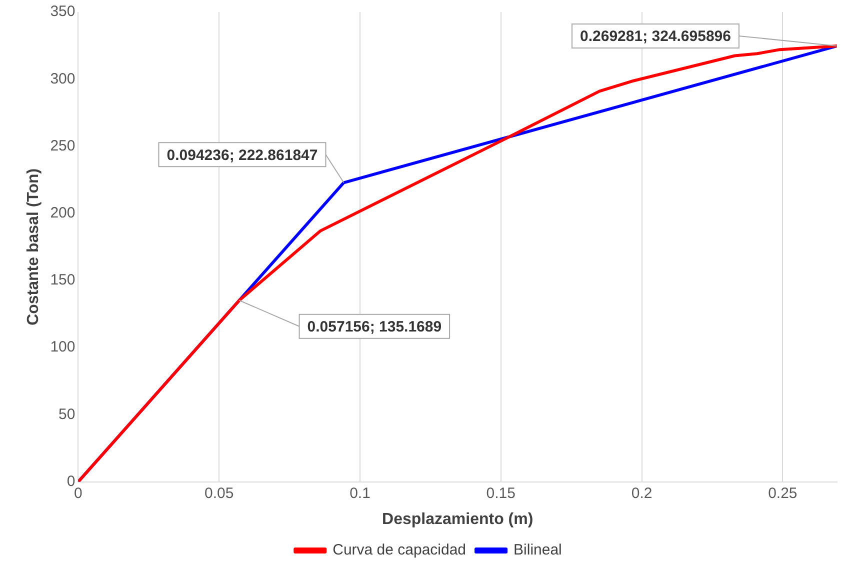 Image resolution: width=859 pixels, height=576 pixels. Describe the element at coordinates (242, 155) in the screenshot. I see `annotation: 0.094236; 222.861847` at that location.